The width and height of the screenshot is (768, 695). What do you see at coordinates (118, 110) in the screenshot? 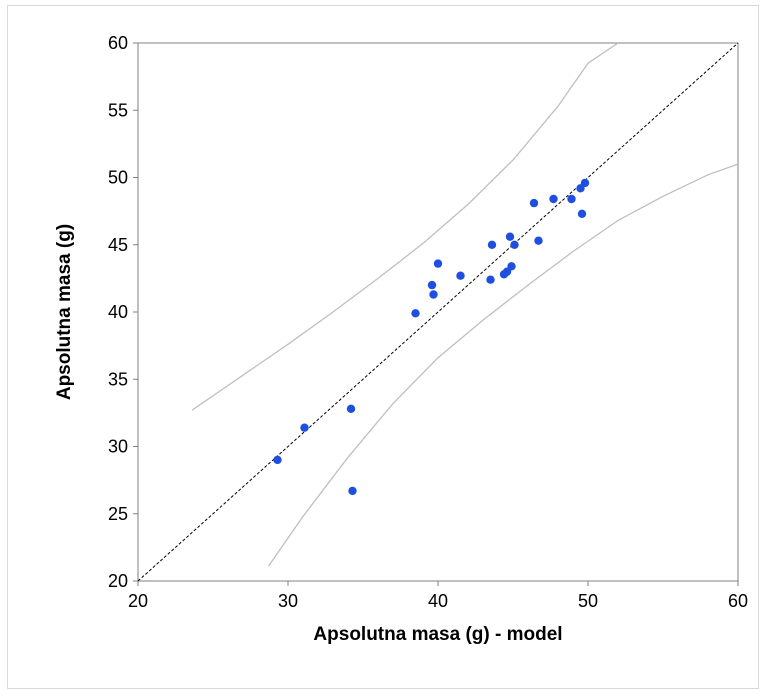
I see `y-tick-label: 55` at bounding box center [118, 110].